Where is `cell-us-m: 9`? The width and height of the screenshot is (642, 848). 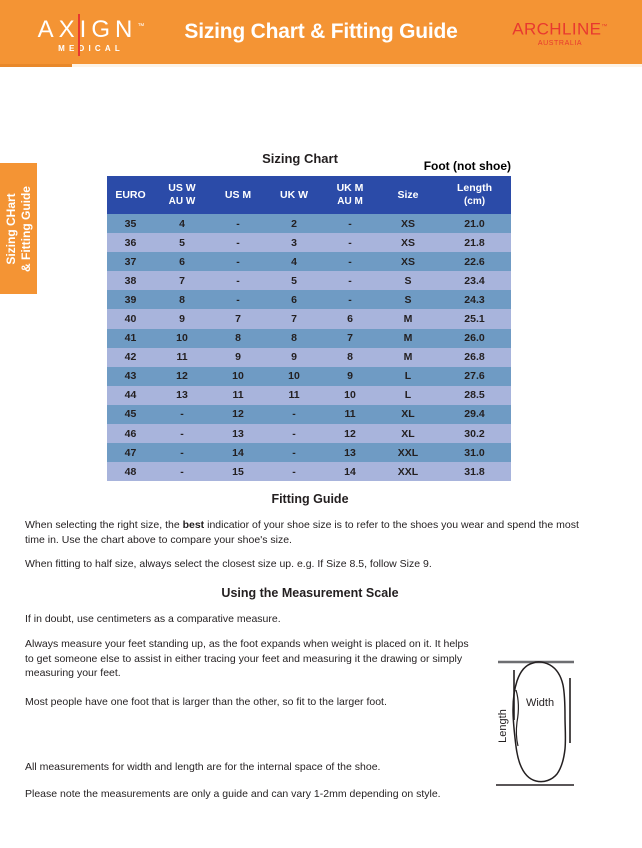 cell-us-m: 9 is located at coordinates (238, 357).